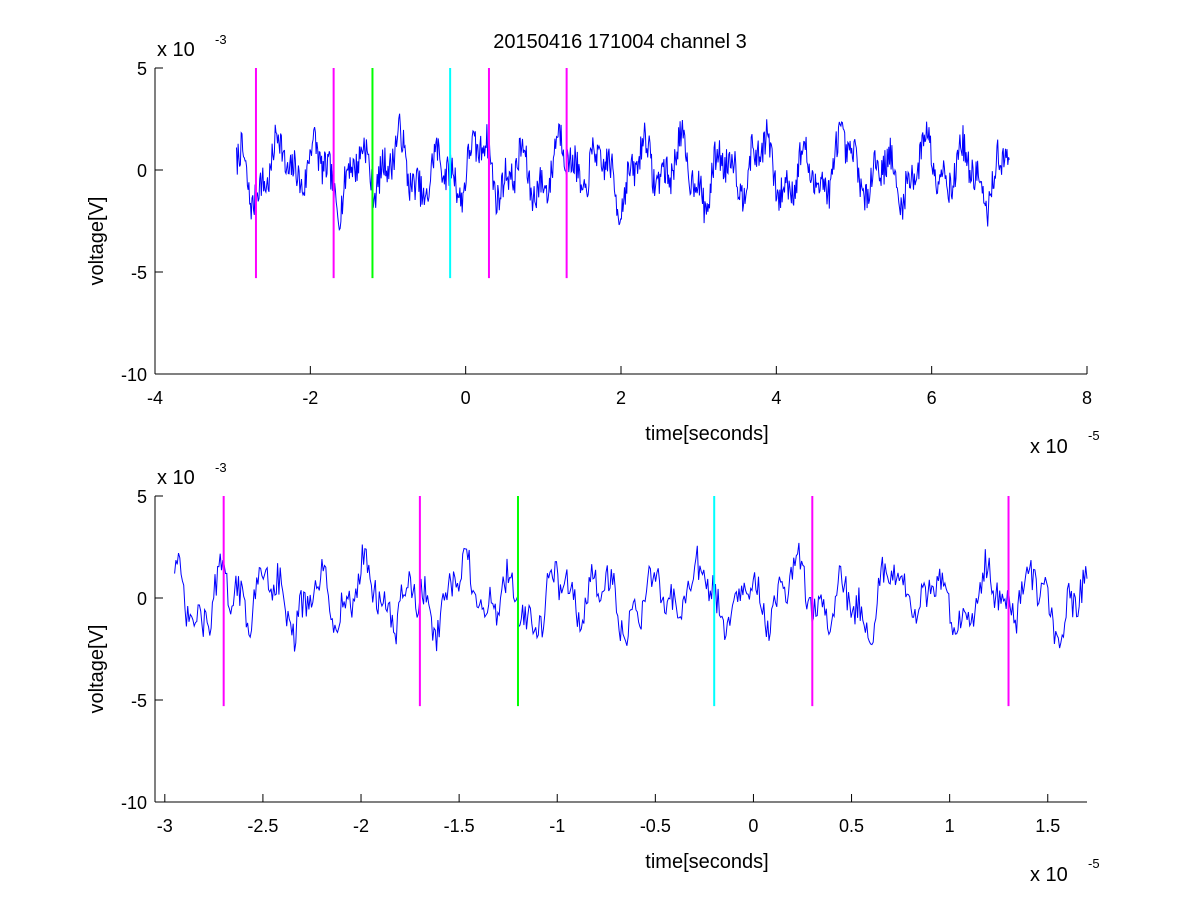 This screenshot has width=1200, height=901. Describe the element at coordinates (932, 398) in the screenshot. I see `x-tick-label: 6` at that location.